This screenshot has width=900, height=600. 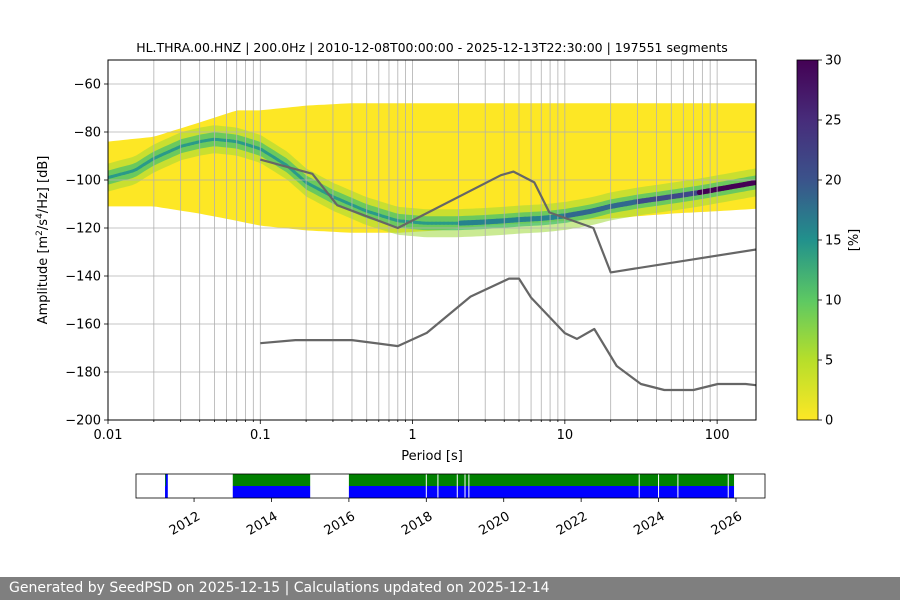 I want to click on x-tick-label: 100, so click(x=717, y=435).